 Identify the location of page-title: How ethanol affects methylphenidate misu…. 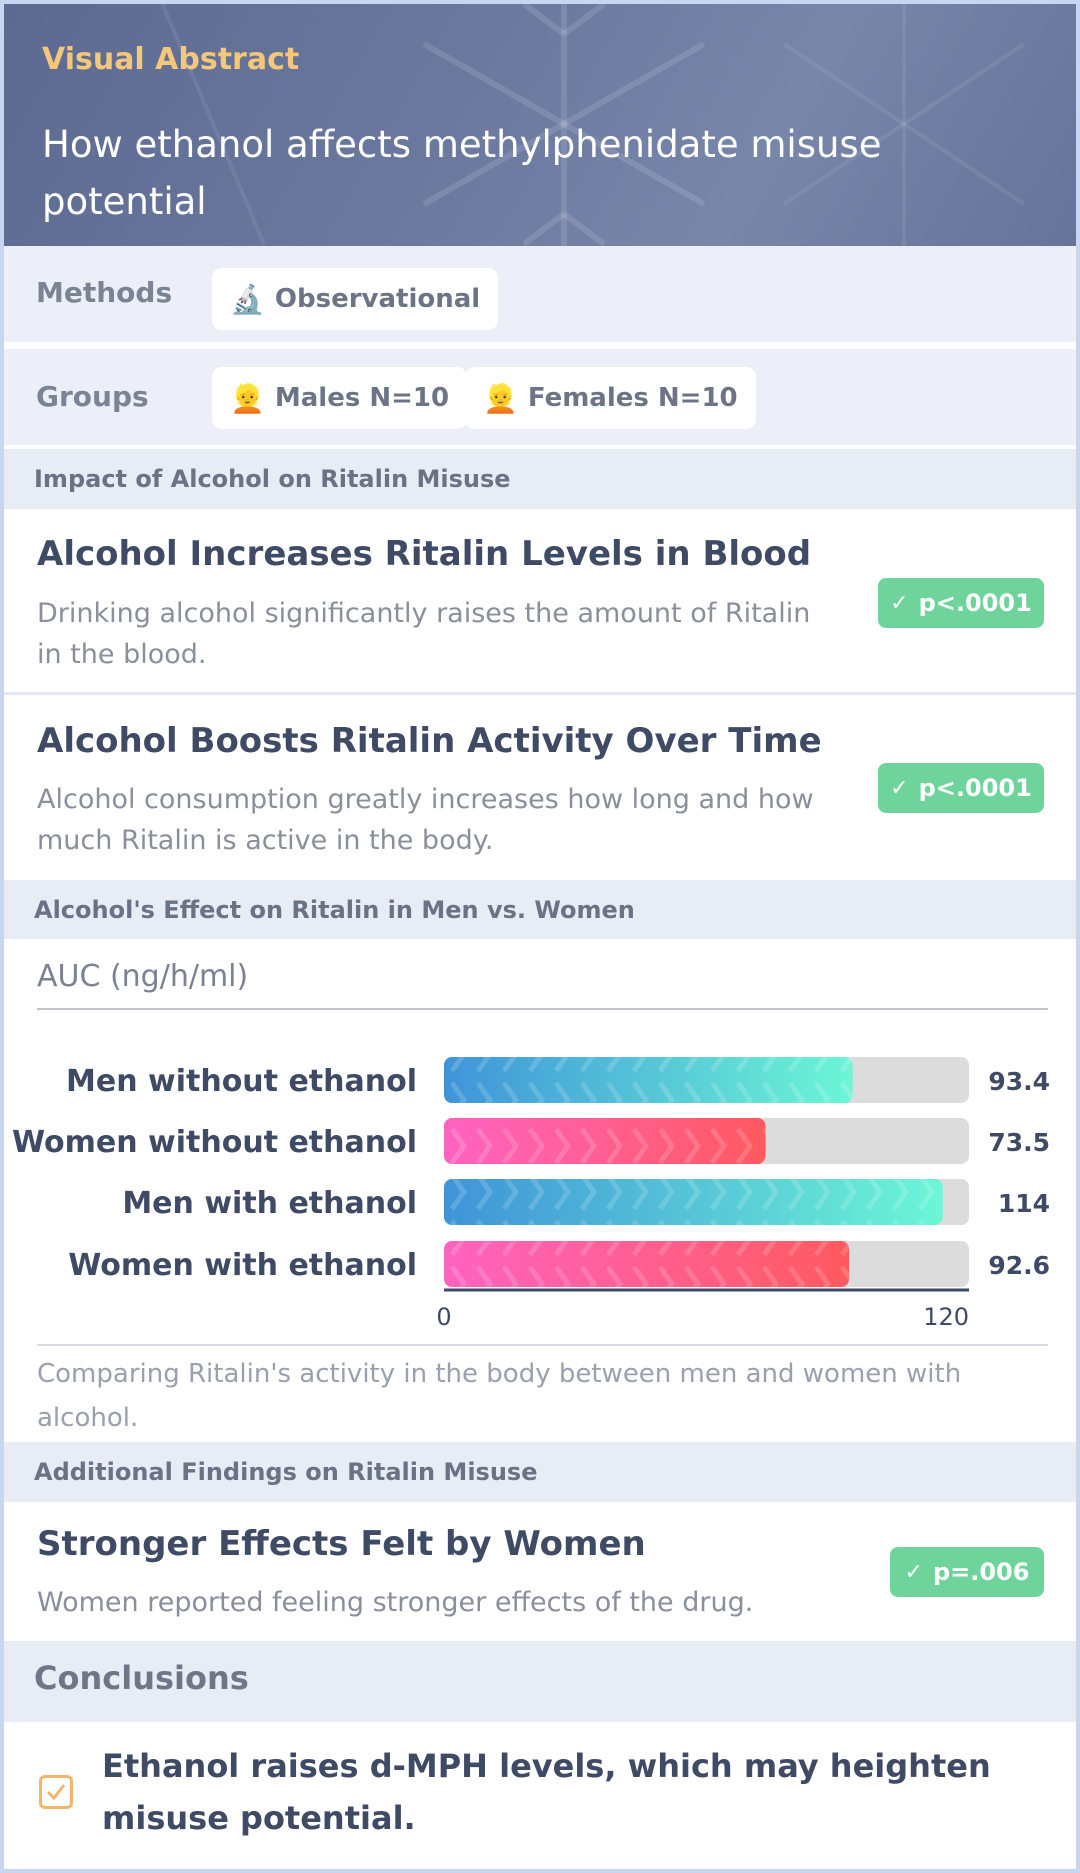
(462, 173).